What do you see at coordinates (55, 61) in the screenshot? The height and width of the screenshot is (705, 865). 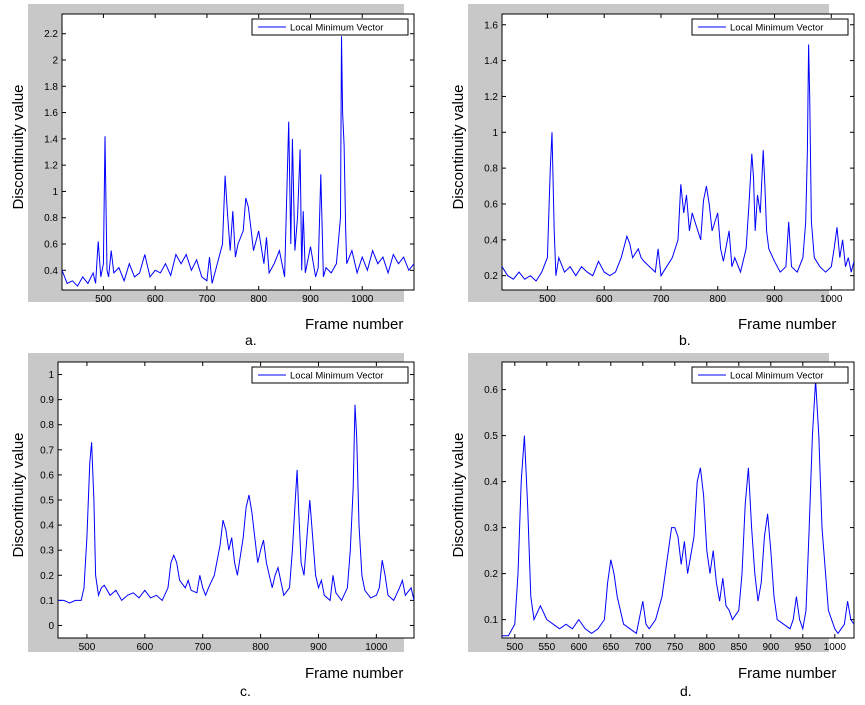 I see `y-tick-label: 2` at bounding box center [55, 61].